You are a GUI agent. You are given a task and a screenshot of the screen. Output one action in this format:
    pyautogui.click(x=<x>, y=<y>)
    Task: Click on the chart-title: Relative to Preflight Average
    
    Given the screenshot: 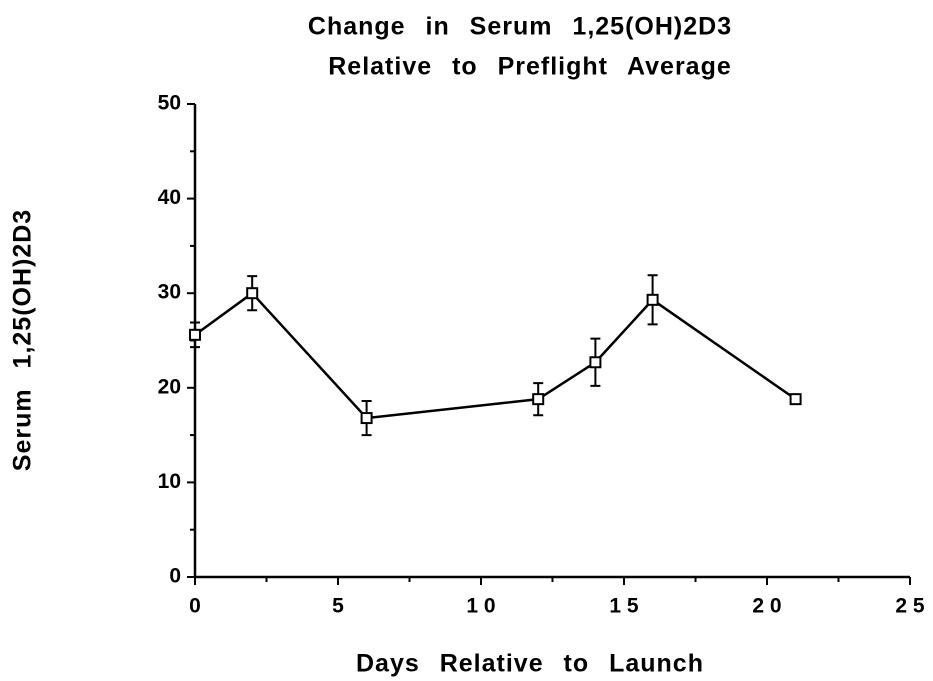 What is the action you would take?
    pyautogui.click(x=530, y=67)
    